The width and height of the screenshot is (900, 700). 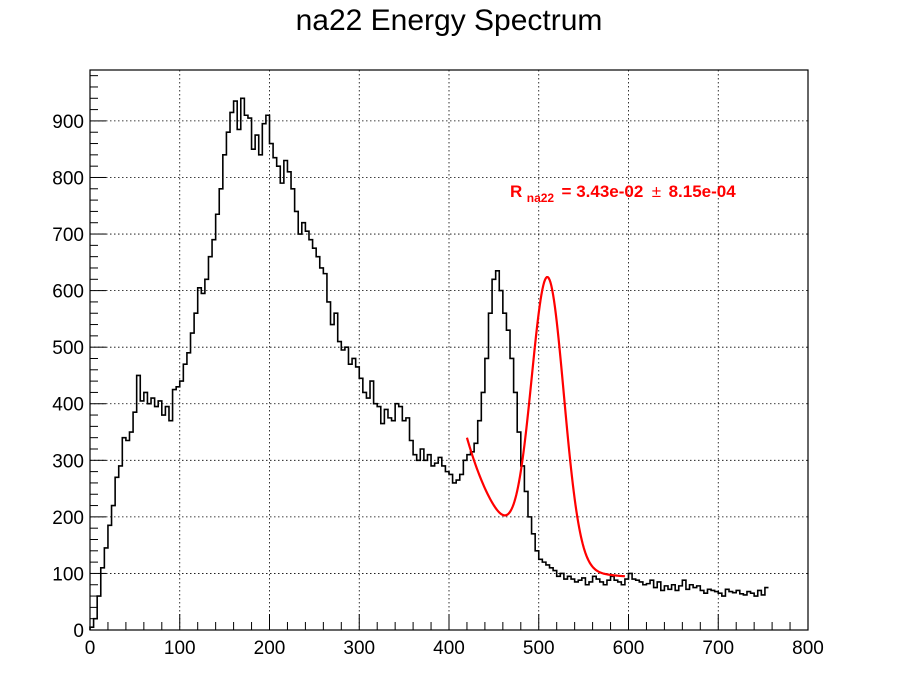 What do you see at coordinates (90, 648) in the screenshot?
I see `x-tick-label: 0` at bounding box center [90, 648].